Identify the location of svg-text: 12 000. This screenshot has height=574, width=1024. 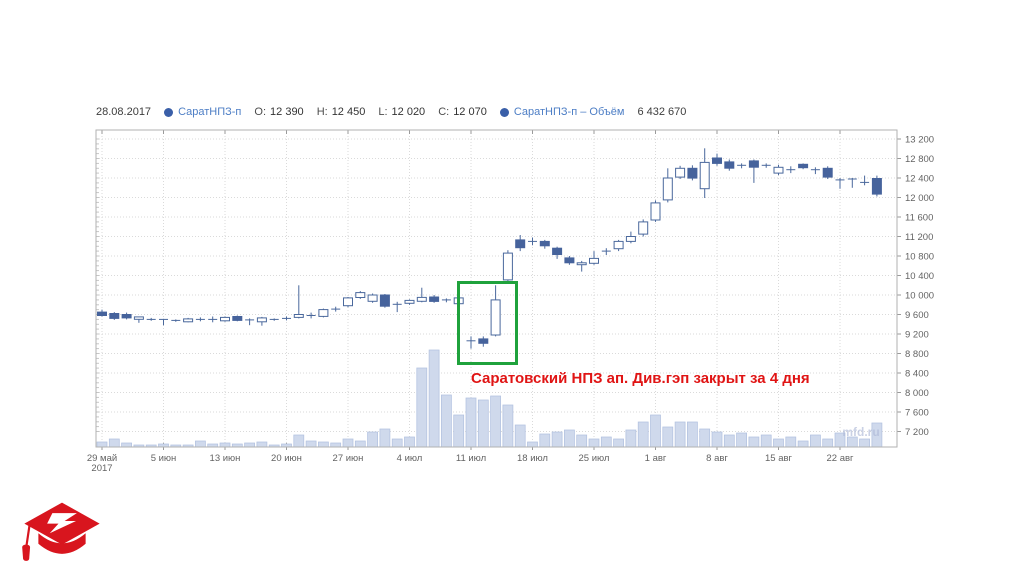
(919, 198).